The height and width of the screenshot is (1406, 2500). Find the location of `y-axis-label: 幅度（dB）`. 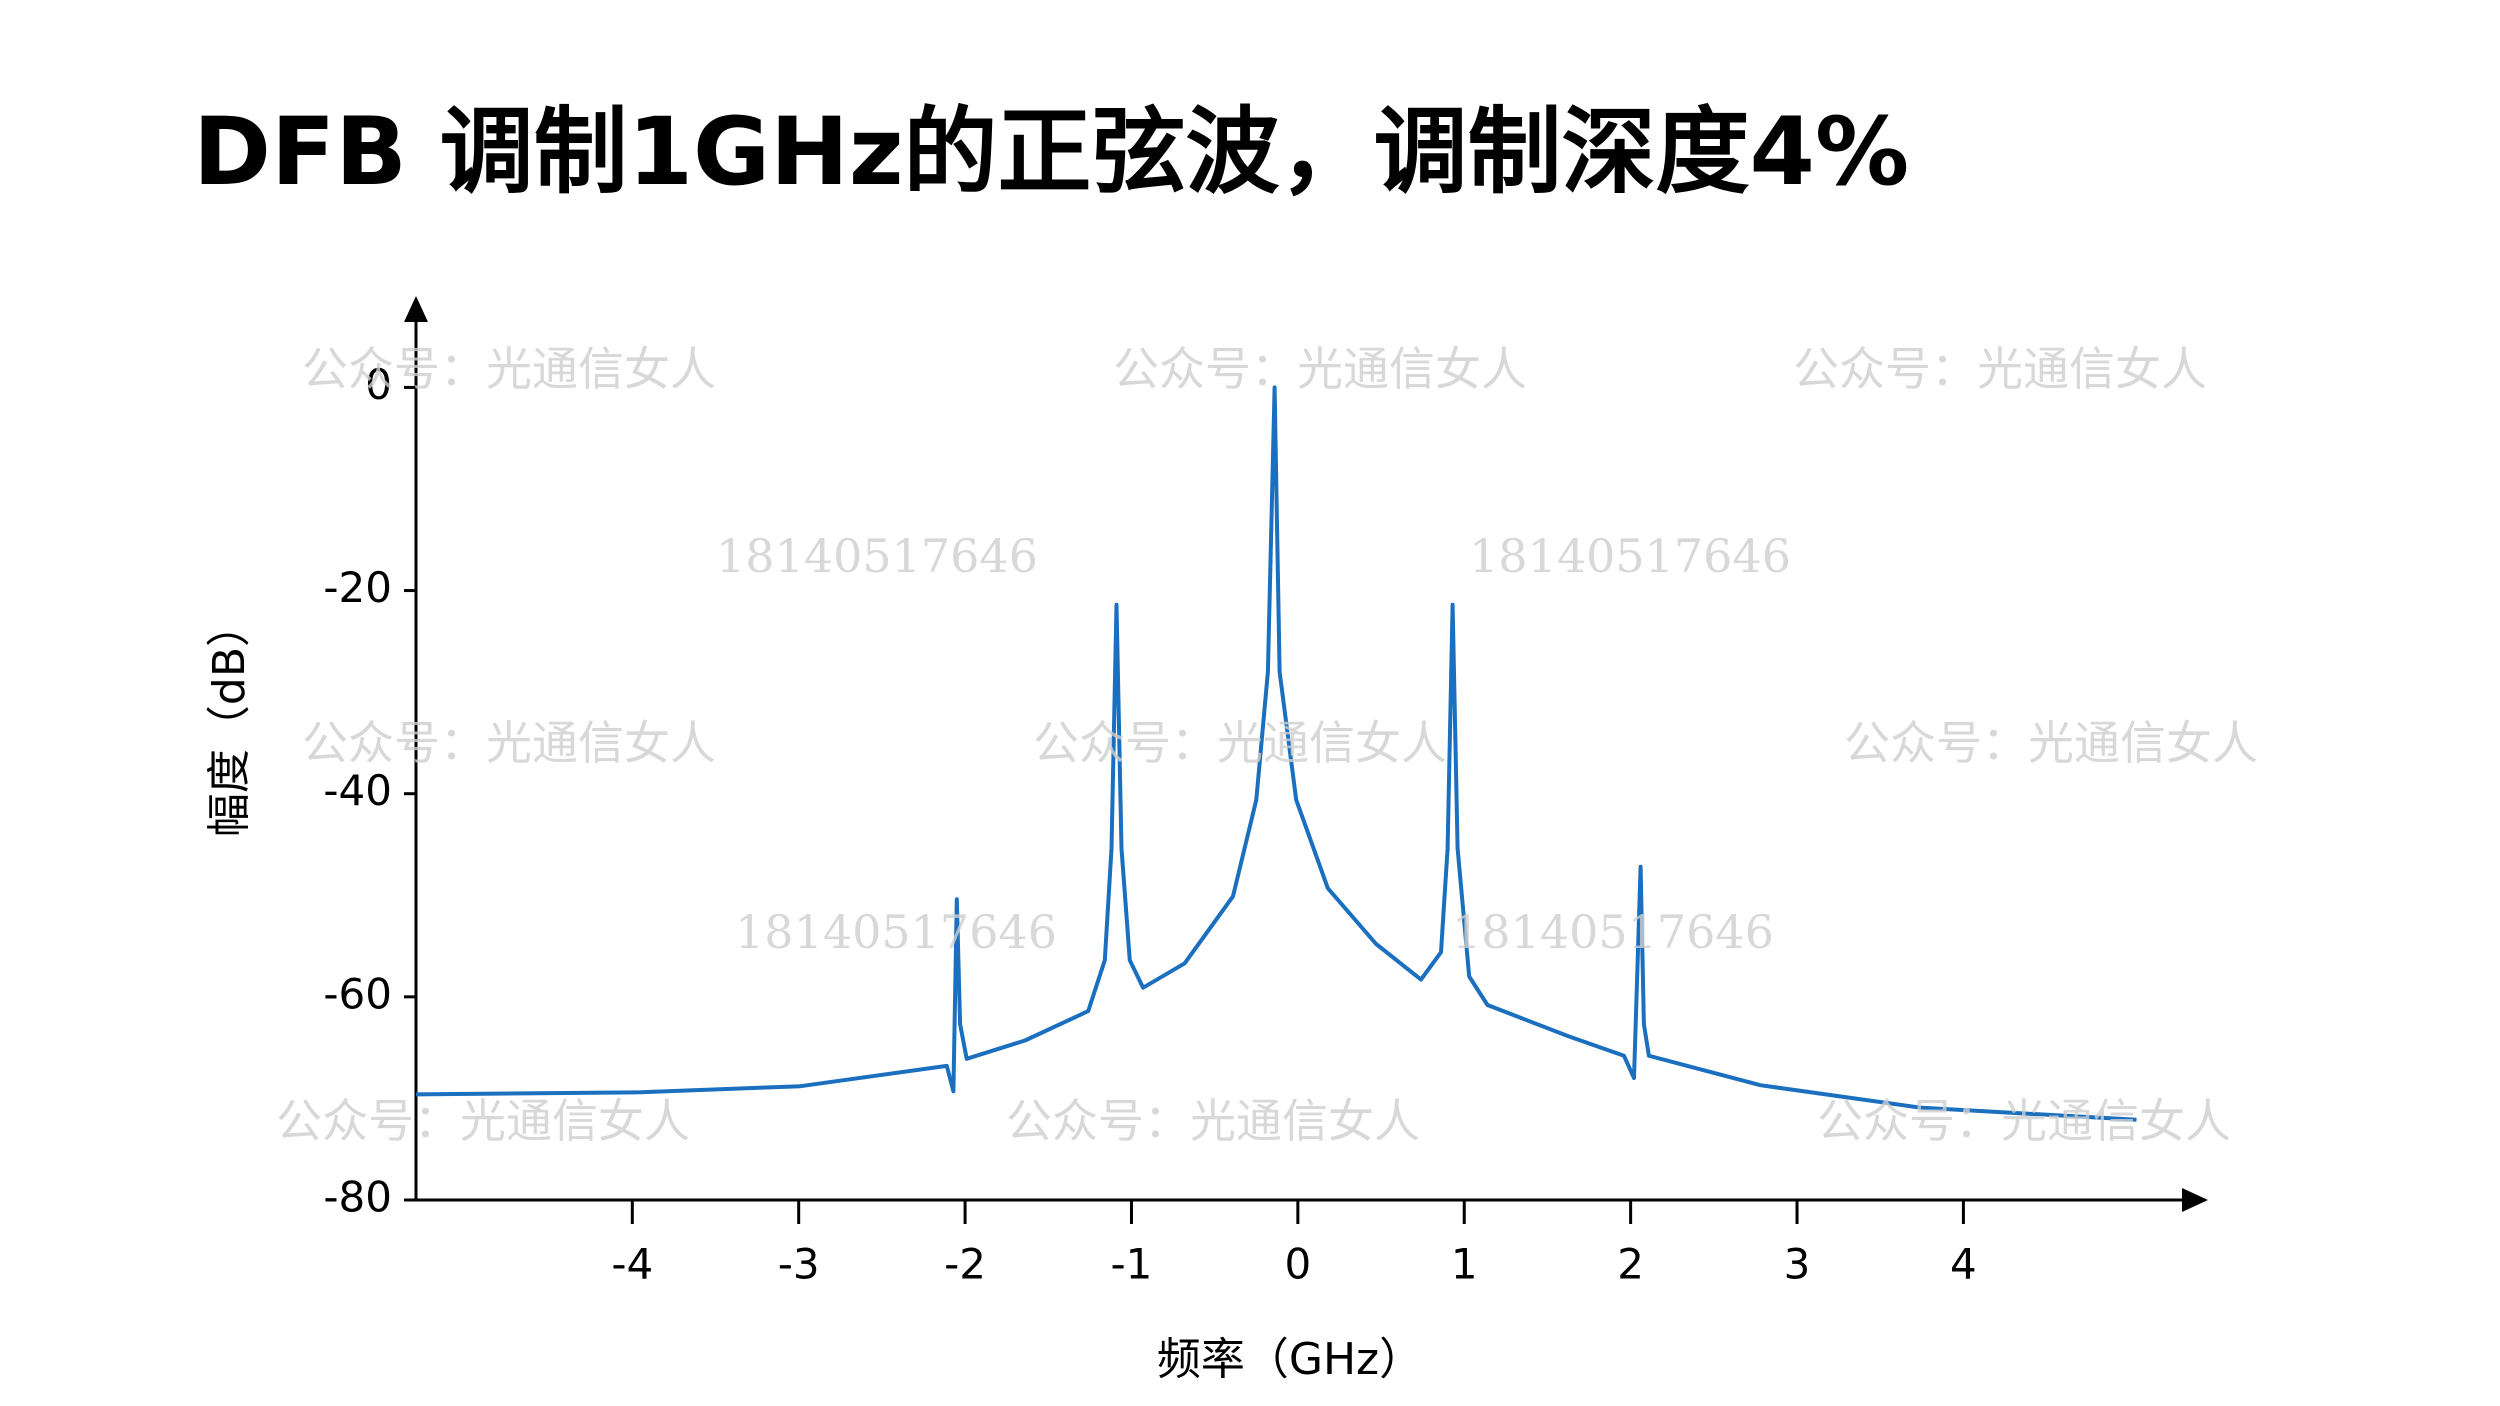

y-axis-label: 幅度（dB） is located at coordinates (229, 720).